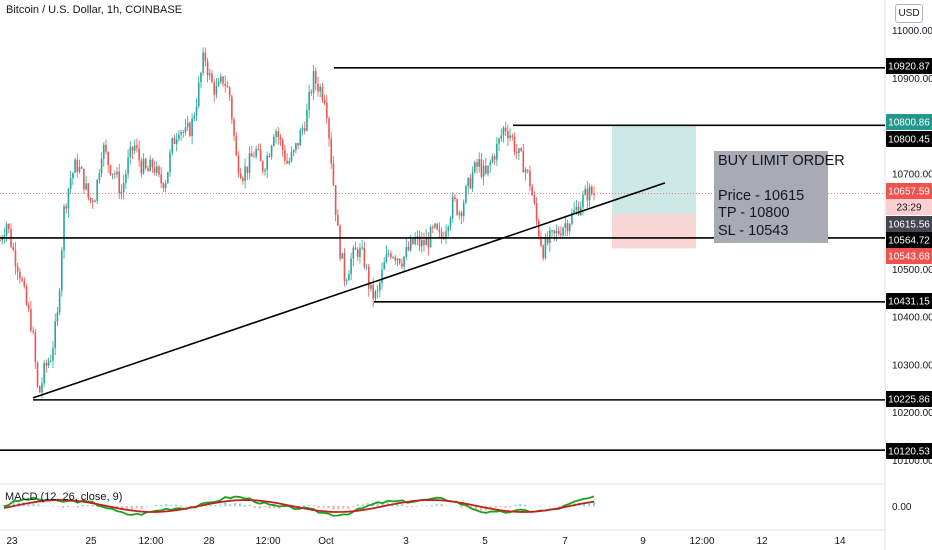  What do you see at coordinates (912, 318) in the screenshot?
I see `y-tick-label: 10400.00` at bounding box center [912, 318].